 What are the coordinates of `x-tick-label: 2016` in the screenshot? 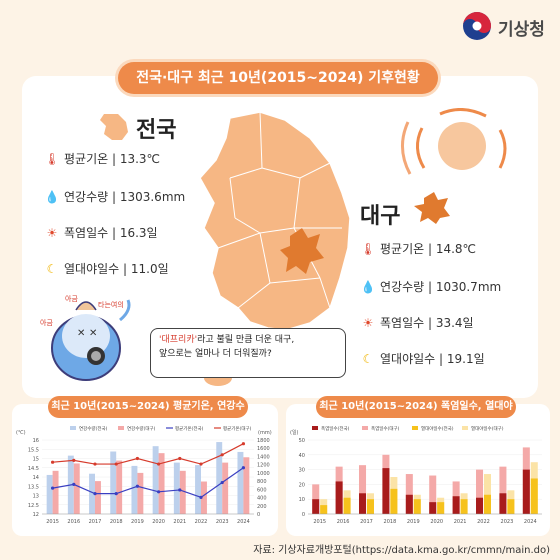 It's located at (73, 522).